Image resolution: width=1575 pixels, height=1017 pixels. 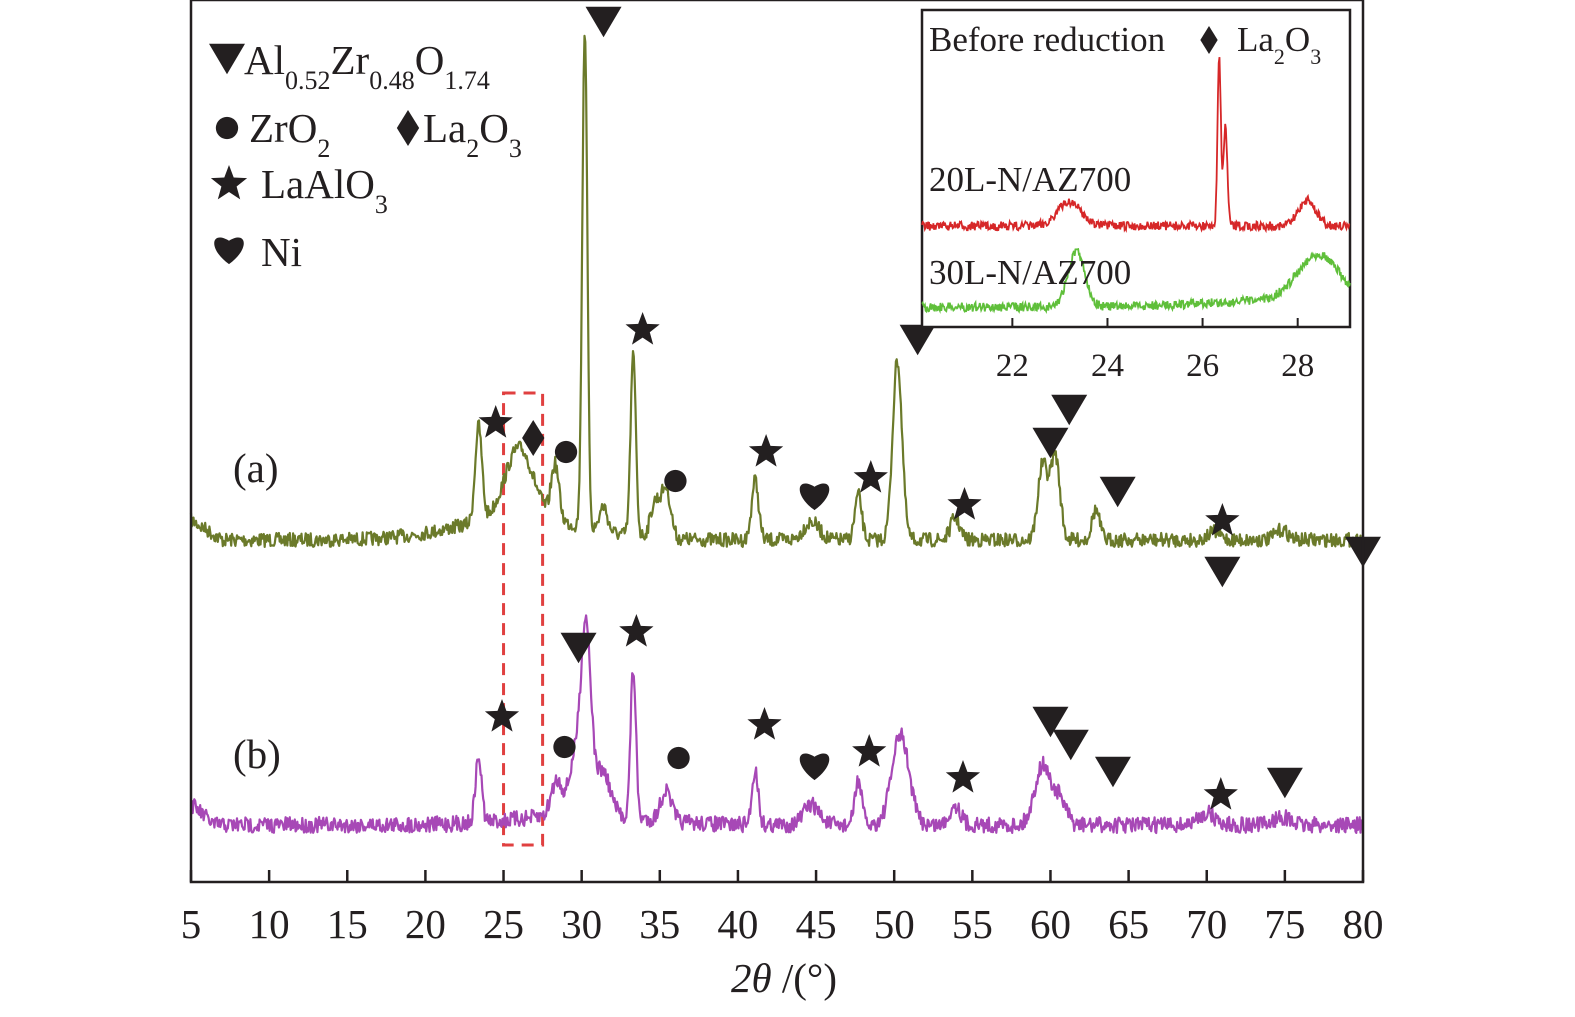 What do you see at coordinates (227, 59) in the screenshot?
I see `legend-triangle-down-icon` at bounding box center [227, 59].